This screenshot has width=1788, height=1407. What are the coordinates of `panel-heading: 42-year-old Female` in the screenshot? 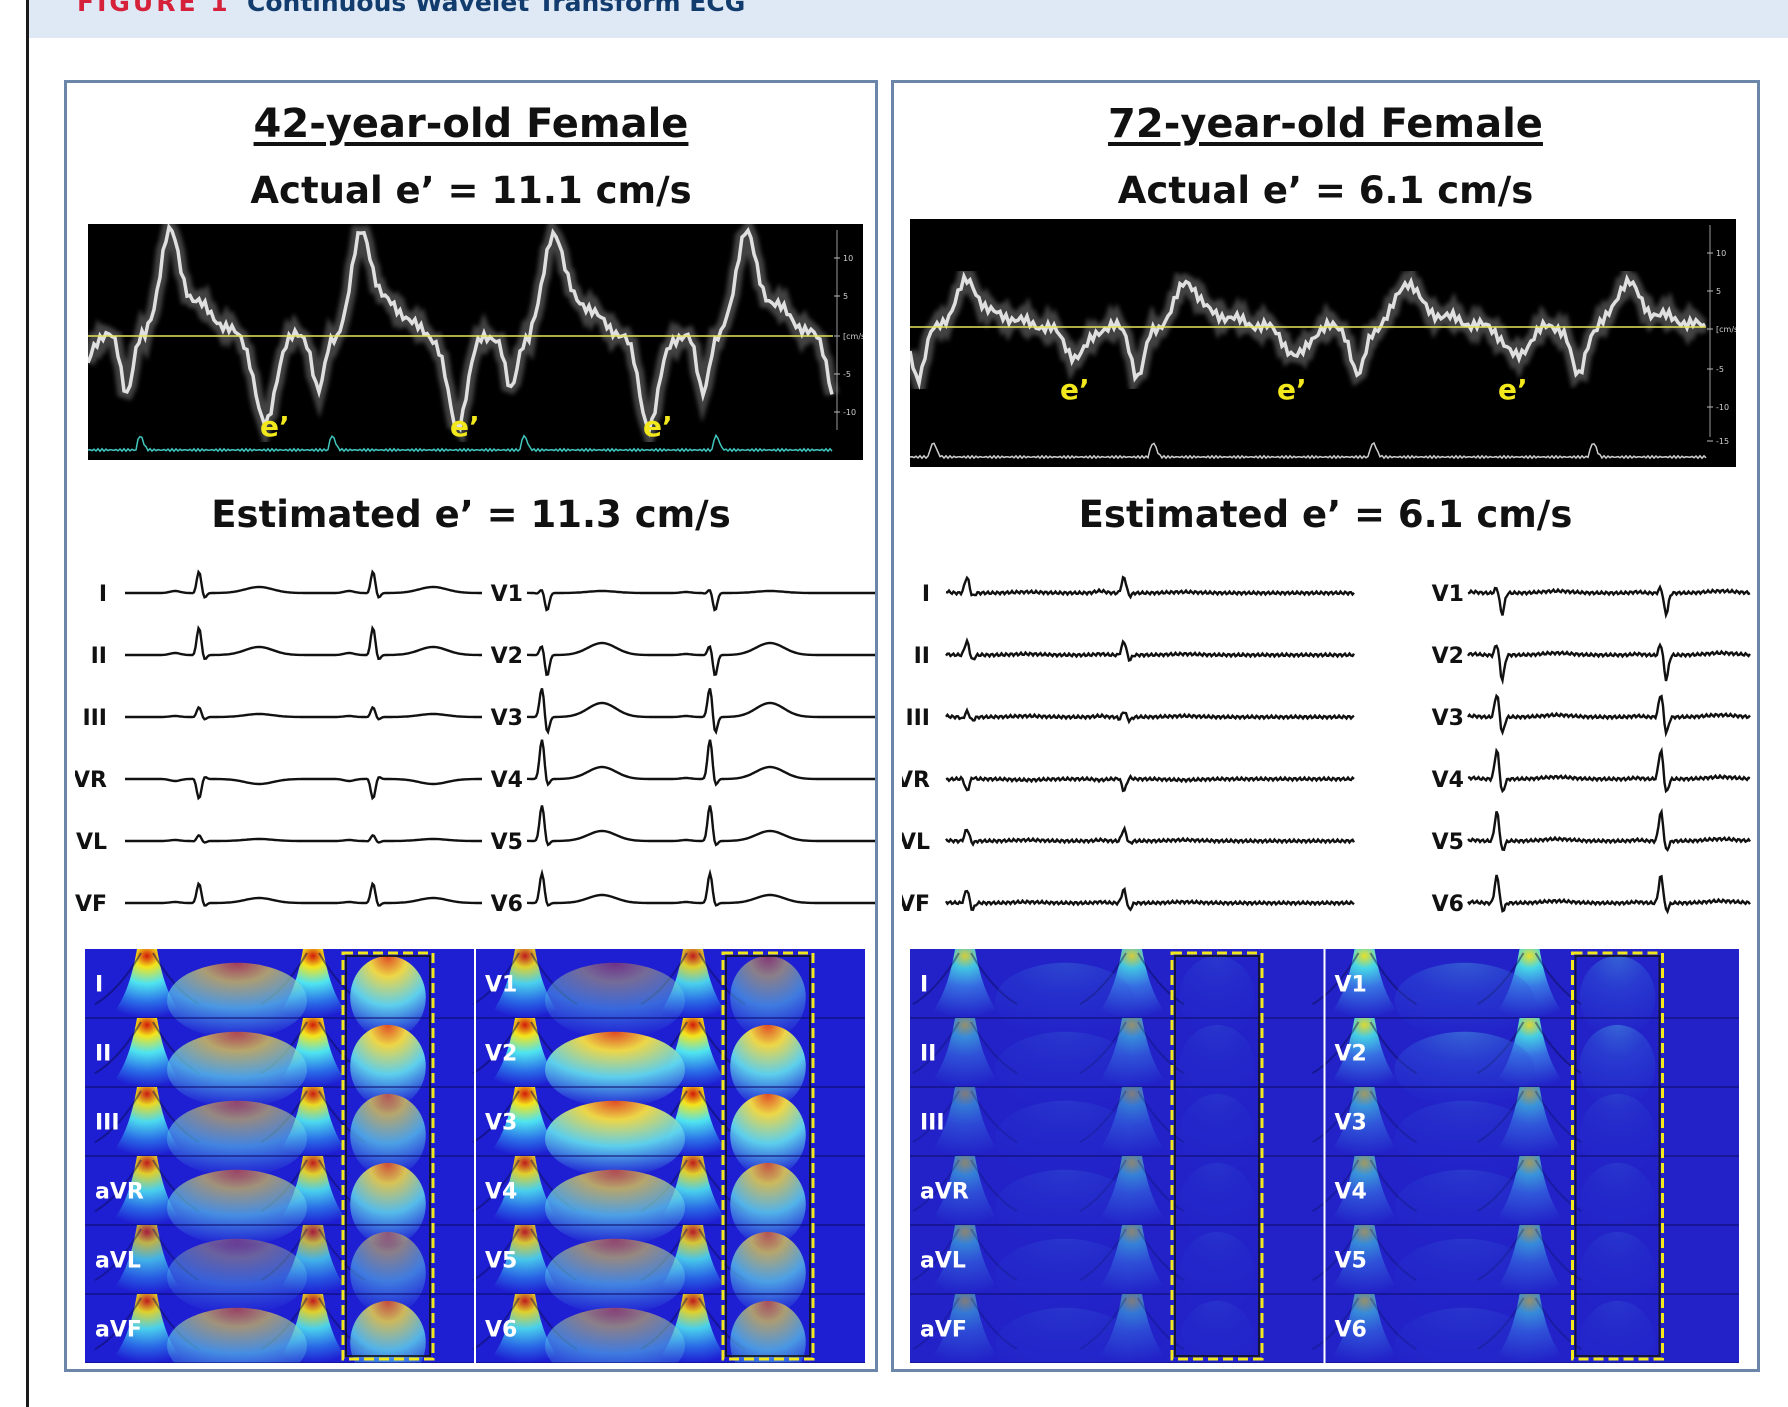 It's located at (471, 124).